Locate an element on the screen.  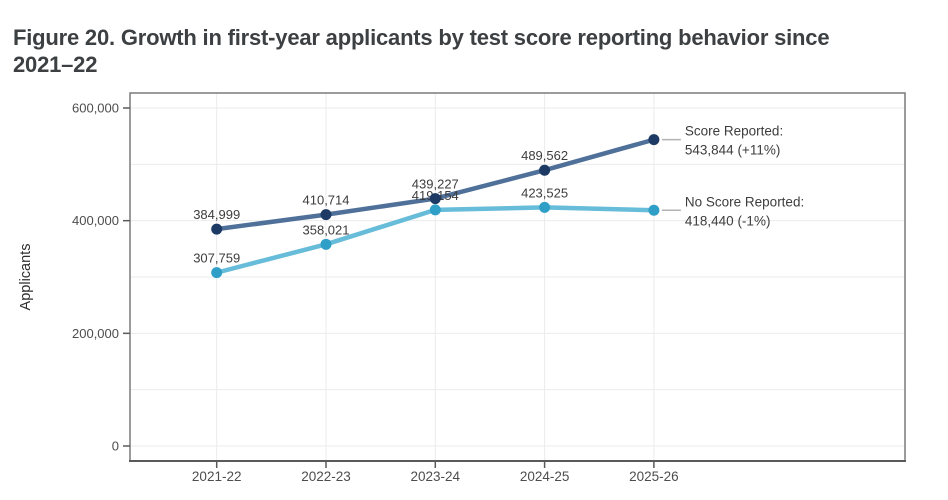
figure-title-line-2: 2021–22 is located at coordinates (55, 64).